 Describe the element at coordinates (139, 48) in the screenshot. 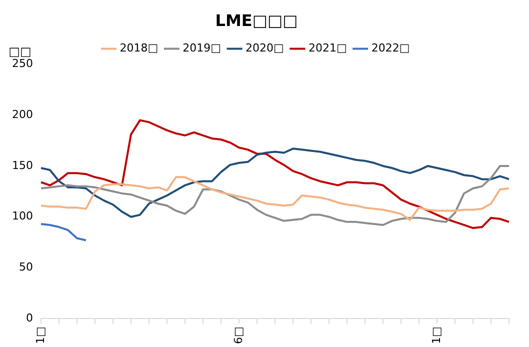

I see `legend-label: 2018□` at that location.